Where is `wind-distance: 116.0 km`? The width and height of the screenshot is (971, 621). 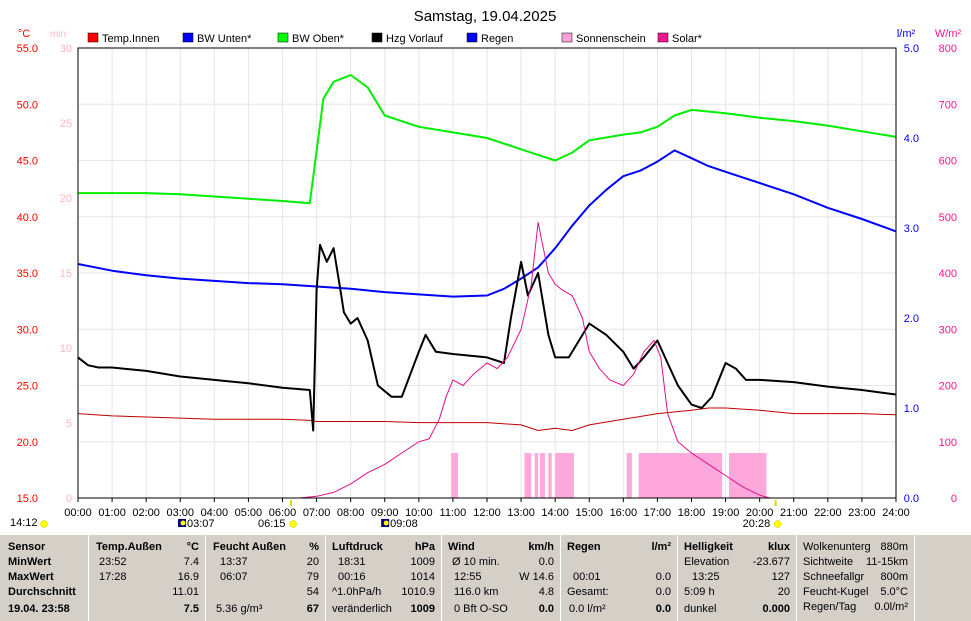 wind-distance: 116.0 km is located at coordinates (476, 592).